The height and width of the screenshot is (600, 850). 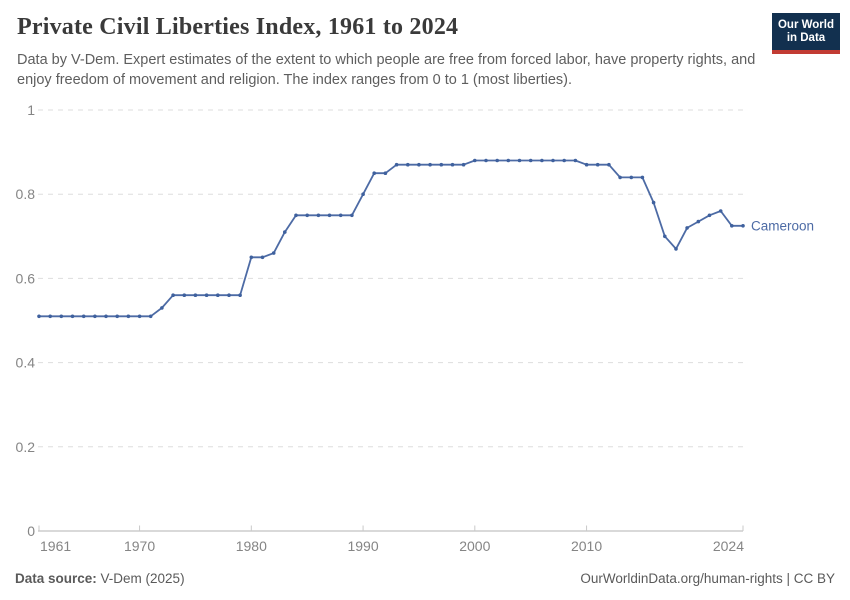 I want to click on x-tick-label: 1990, so click(x=362, y=546).